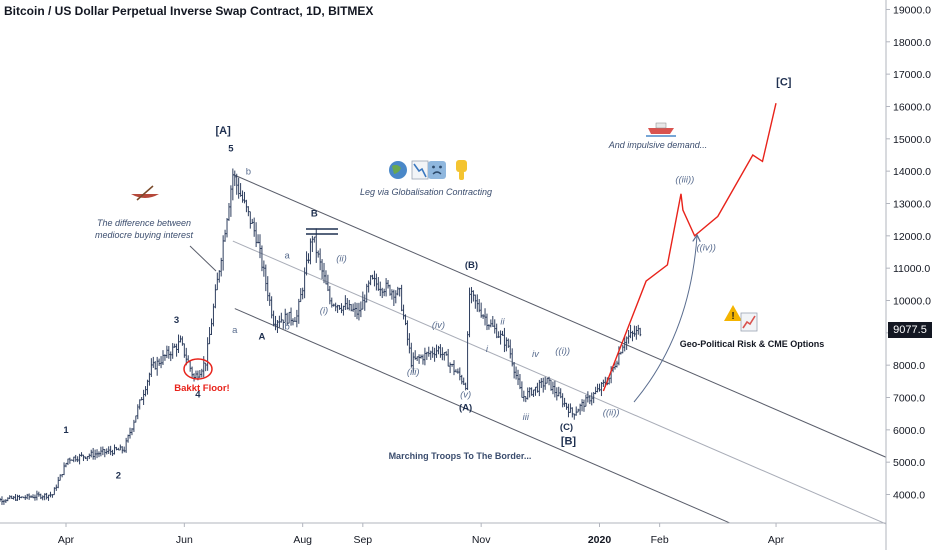 This screenshot has height=555, width=932. What do you see at coordinates (912, 204) in the screenshot?
I see `y-tick-label: 13000.0` at bounding box center [912, 204].